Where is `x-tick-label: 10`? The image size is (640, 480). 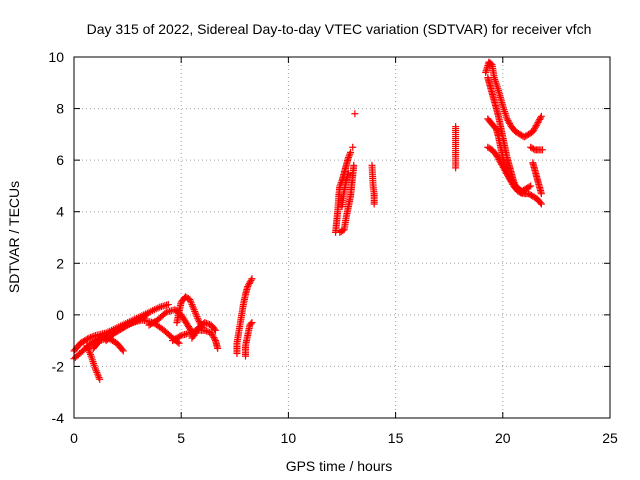
x-tick-label: 10 is located at coordinates (289, 438).